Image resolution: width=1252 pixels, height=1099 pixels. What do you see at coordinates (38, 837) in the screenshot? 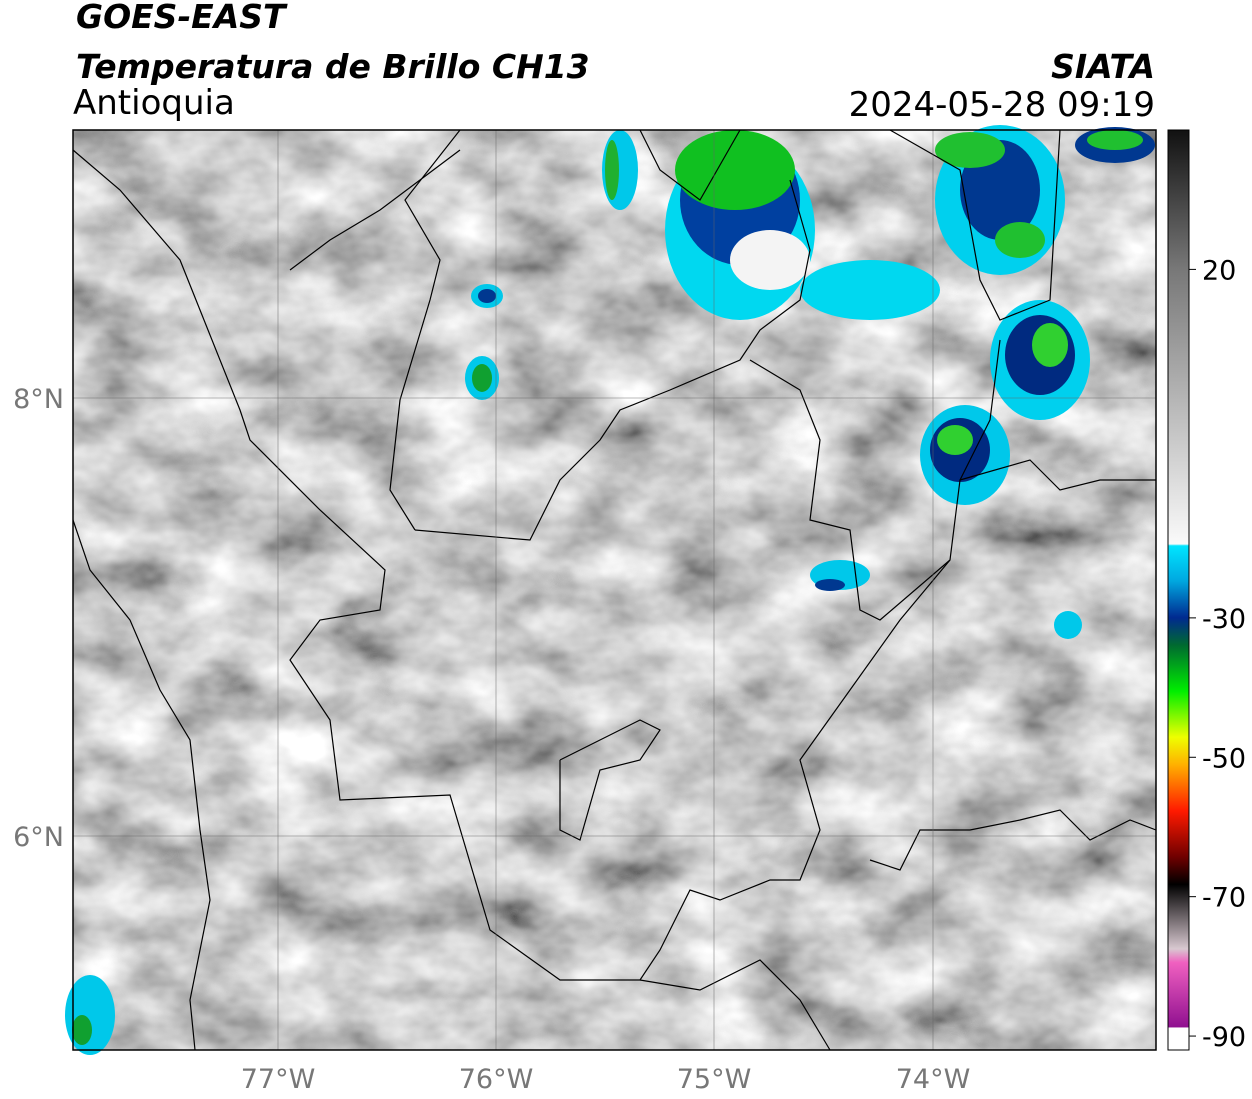
I see `lat-label: 6°N` at bounding box center [38, 837].